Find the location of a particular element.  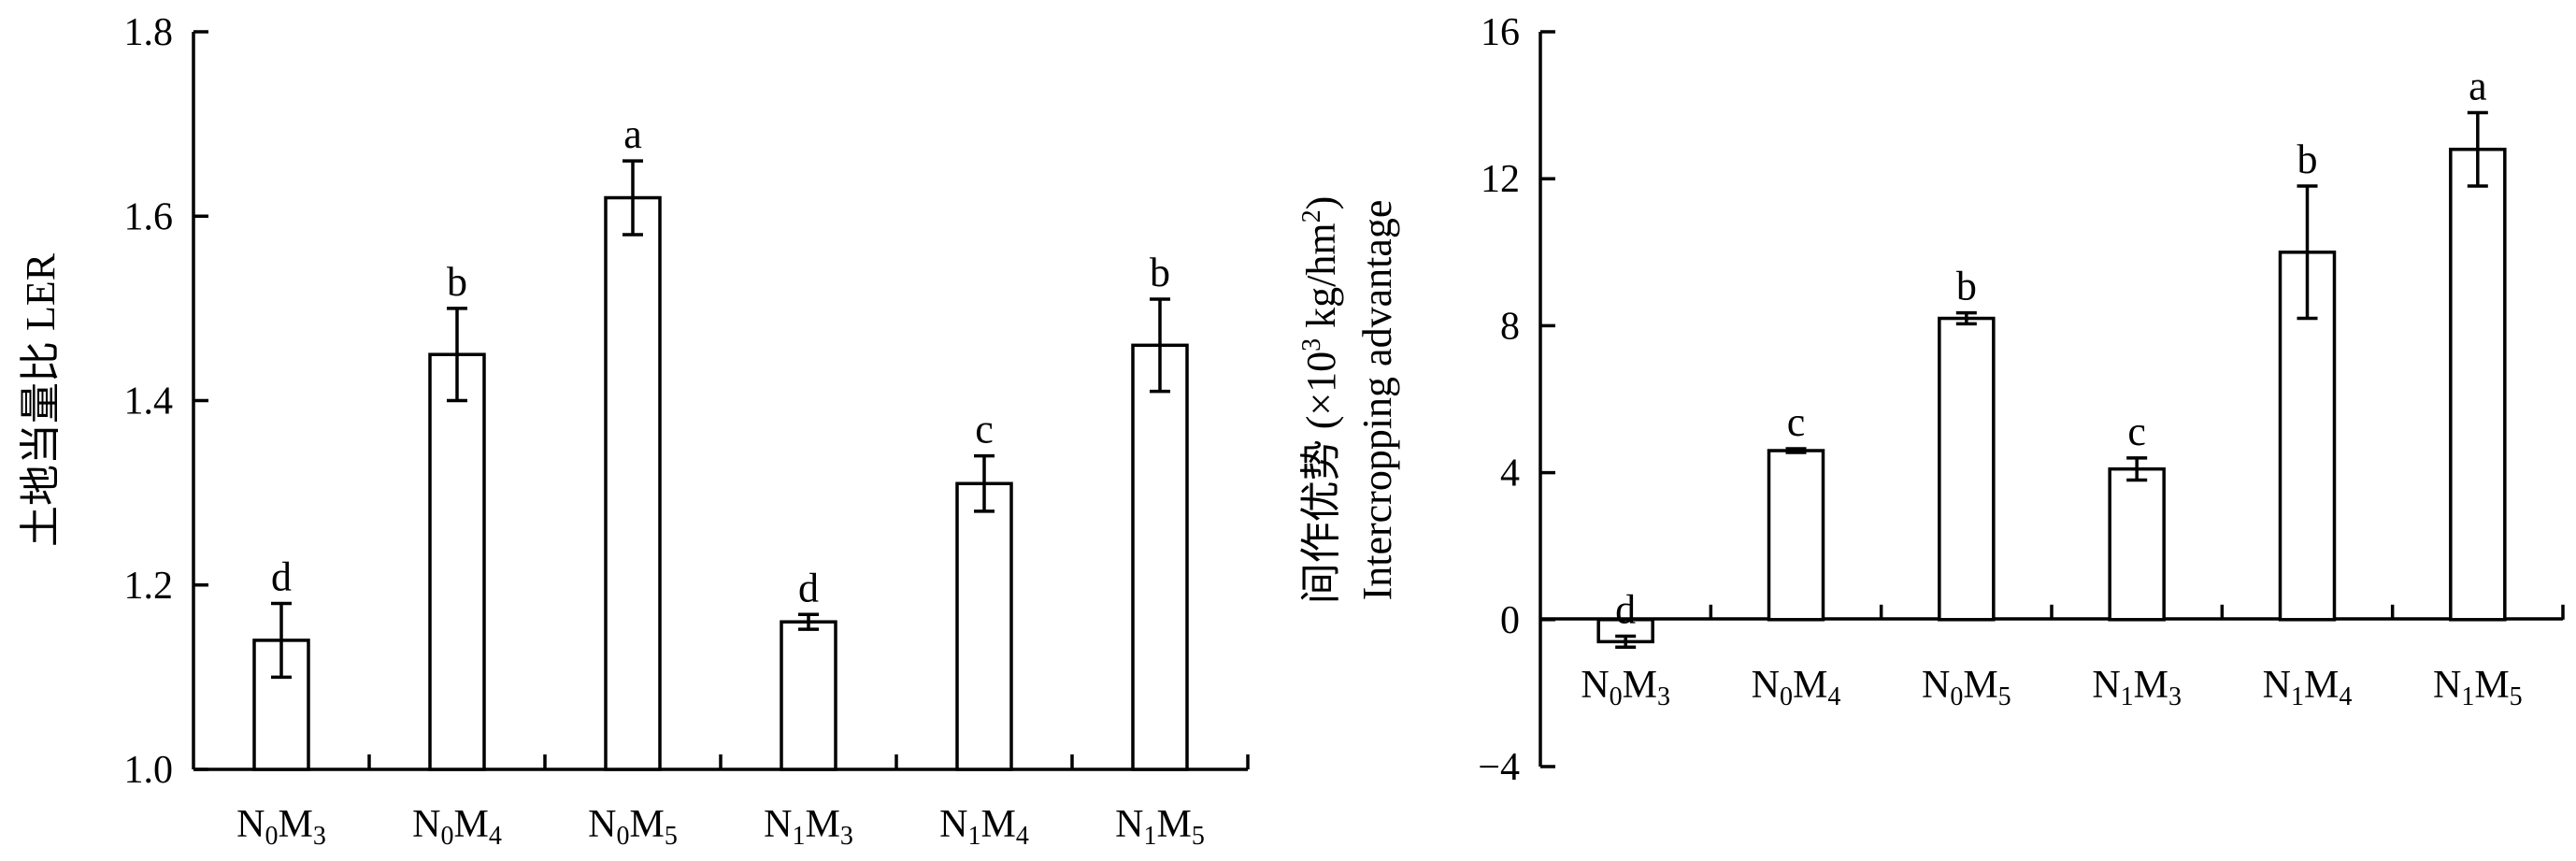

right-ylabel-part1: 间作优势 (×10 is located at coordinates (1321, 478).